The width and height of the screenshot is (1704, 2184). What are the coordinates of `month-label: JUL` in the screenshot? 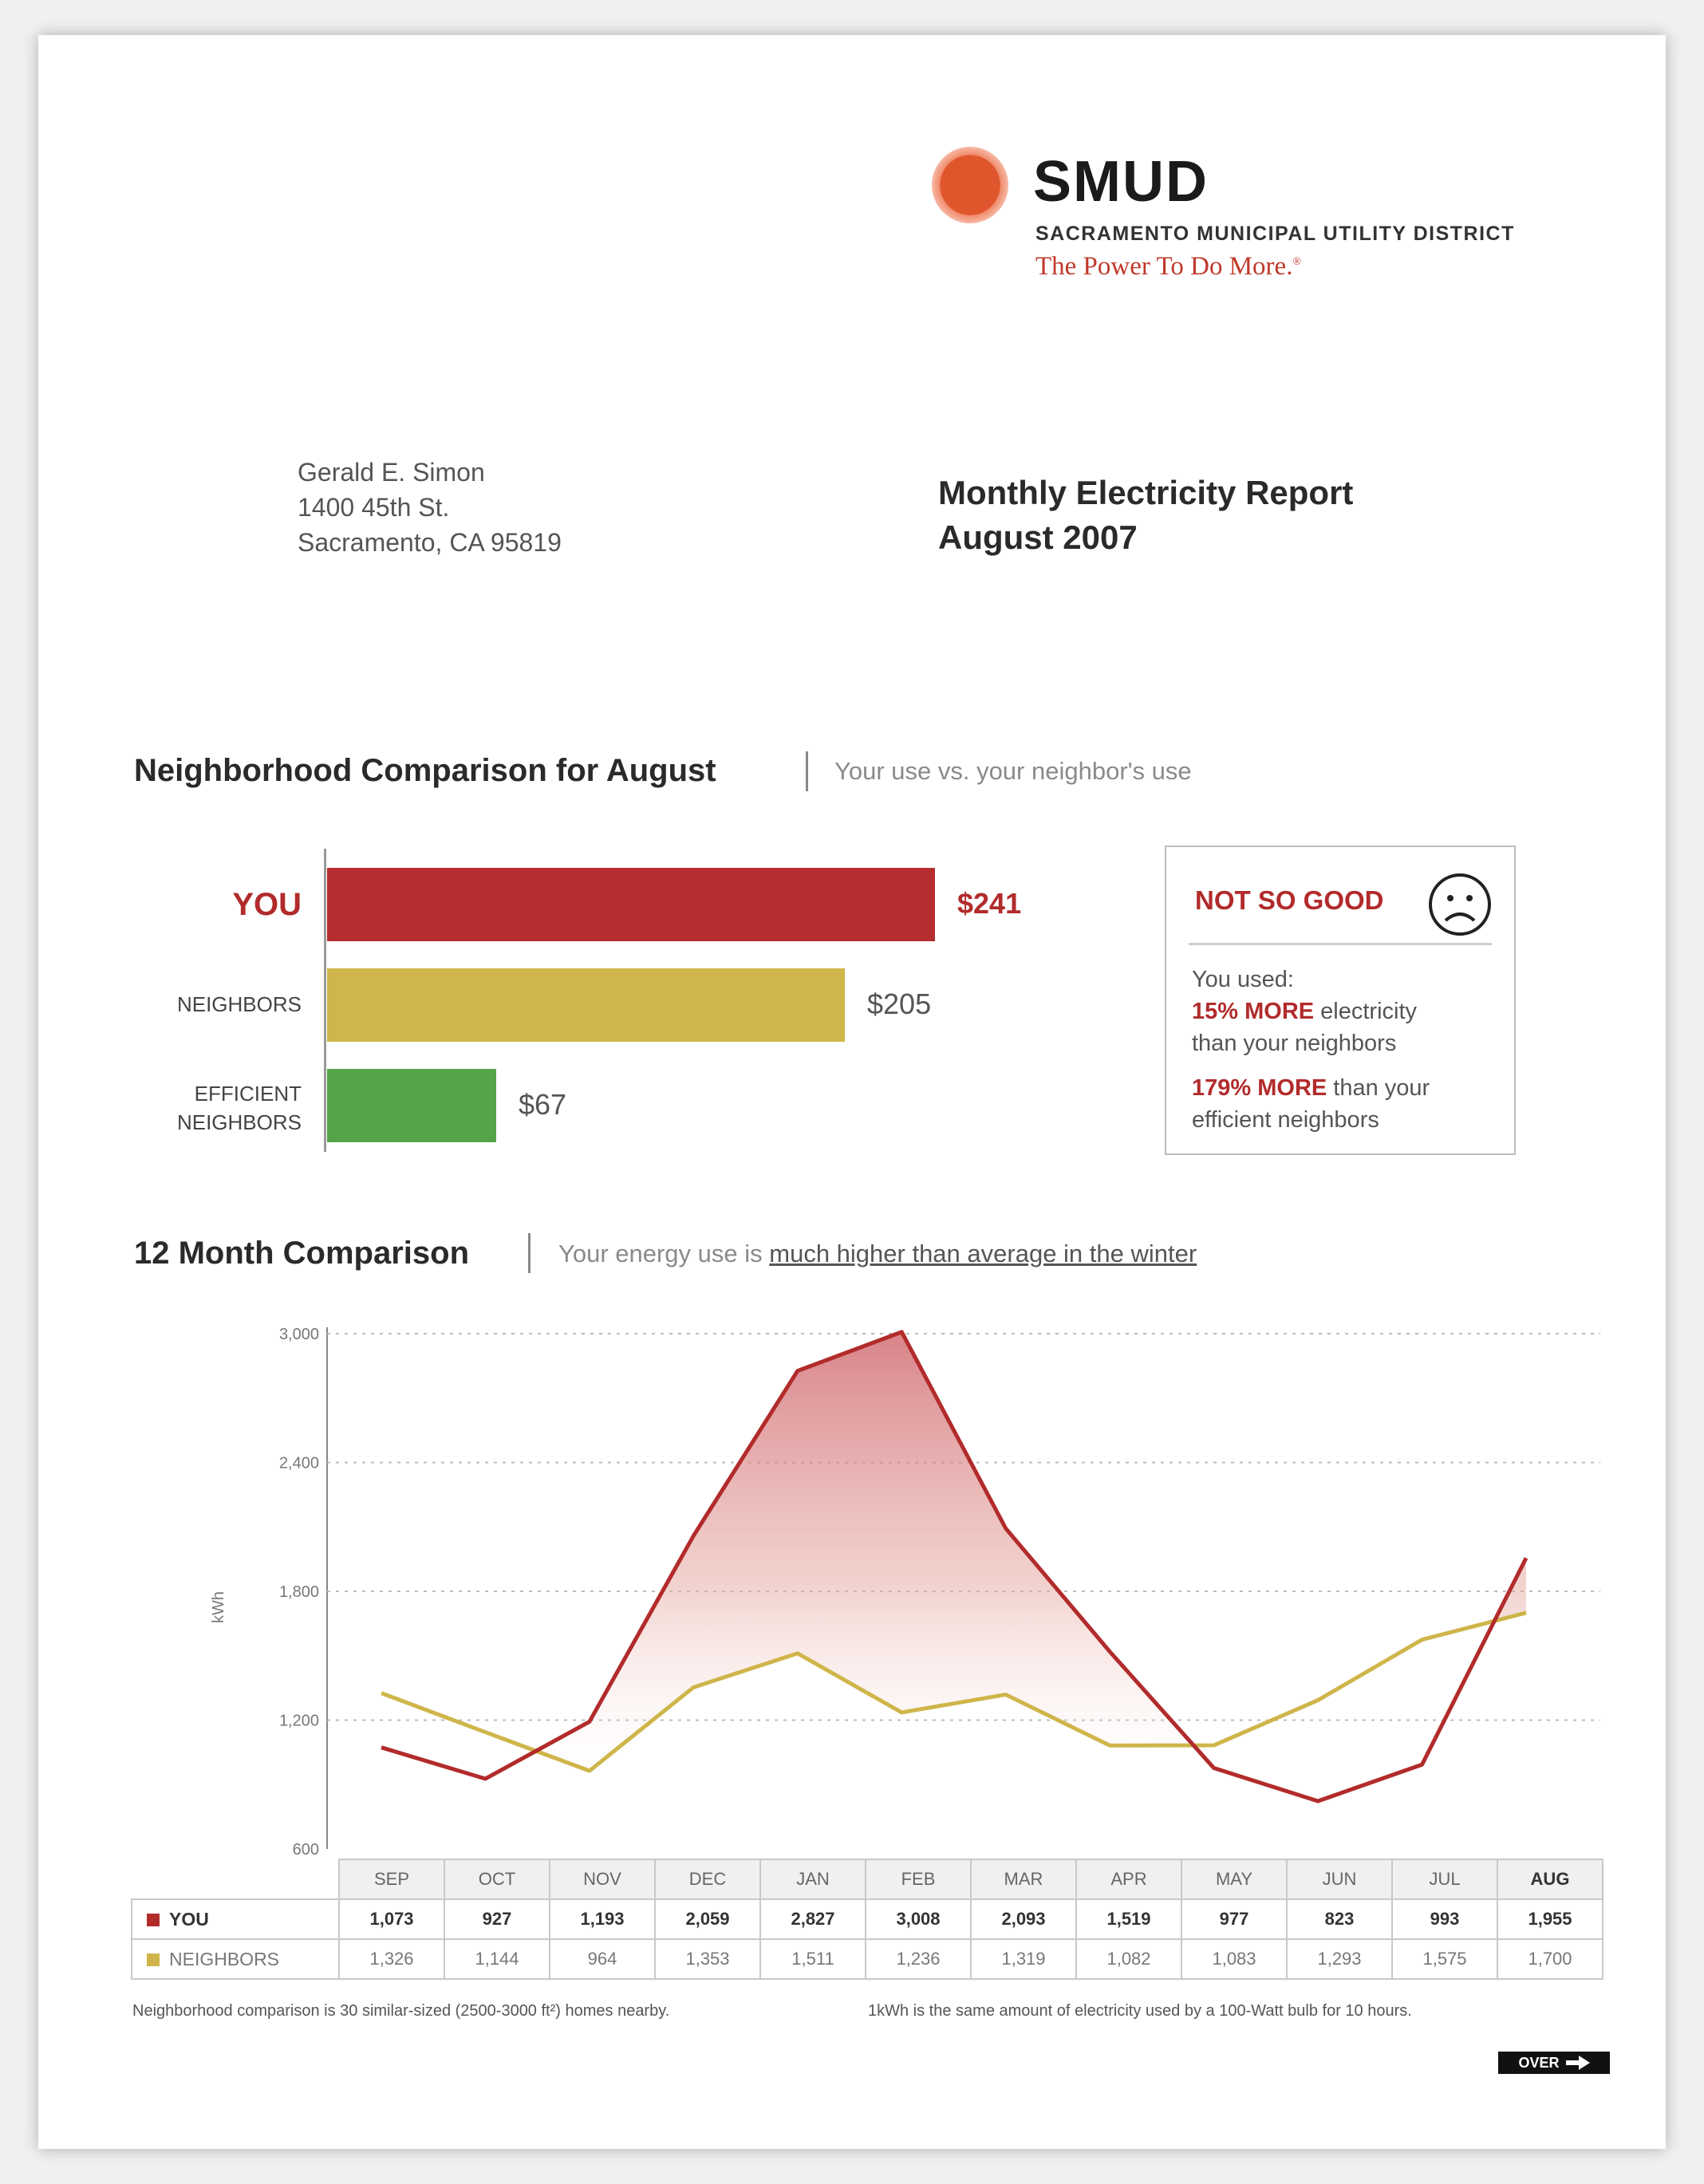 It's located at (1444, 1879).